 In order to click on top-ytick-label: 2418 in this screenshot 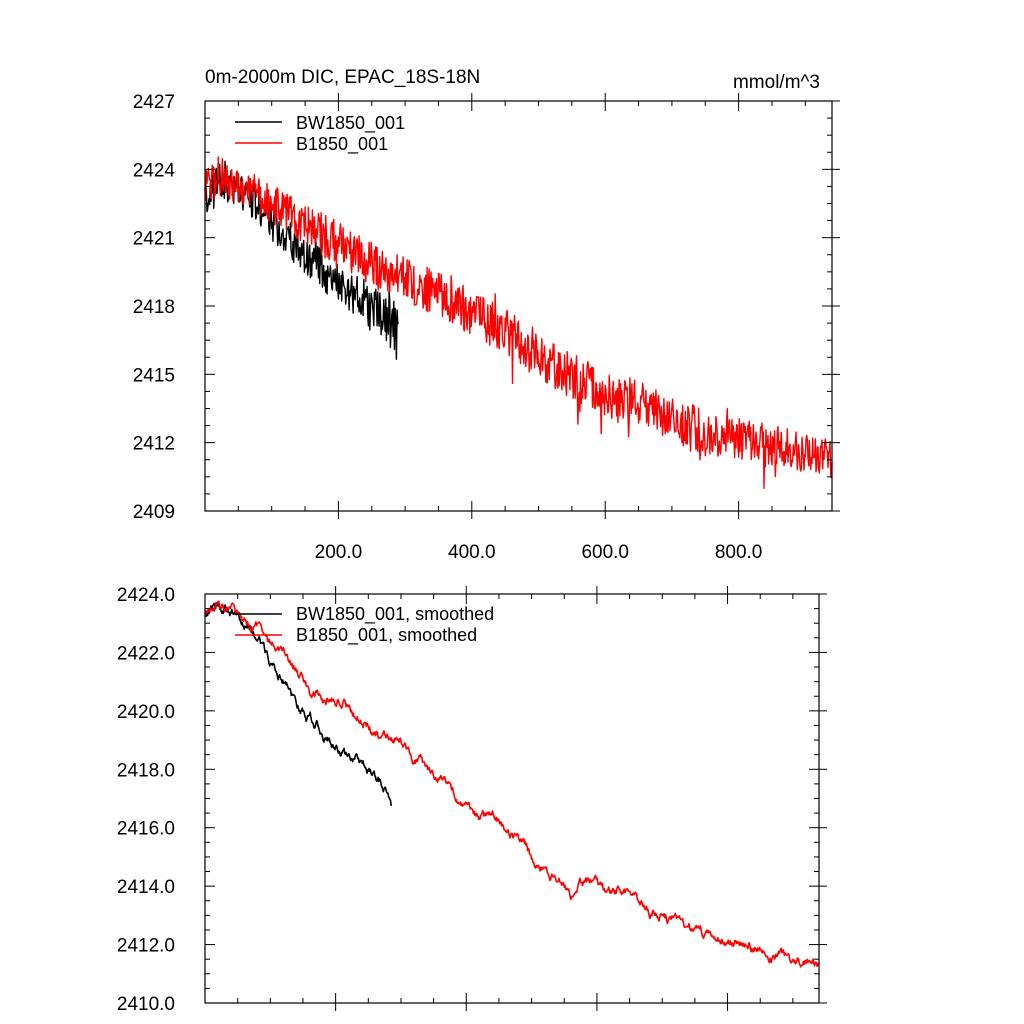, I will do `click(154, 307)`.